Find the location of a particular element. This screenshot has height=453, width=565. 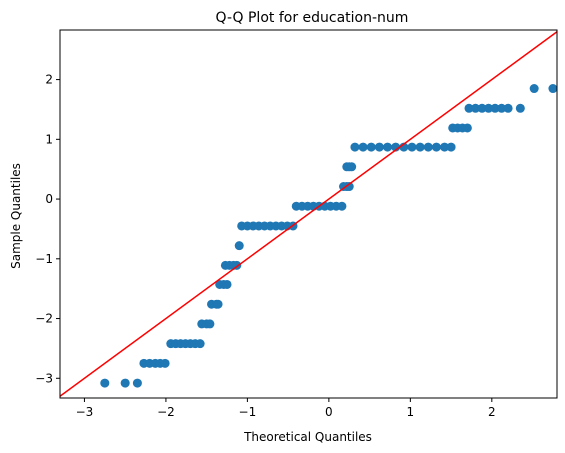

y-tick-label: 0 is located at coordinates (49, 199).